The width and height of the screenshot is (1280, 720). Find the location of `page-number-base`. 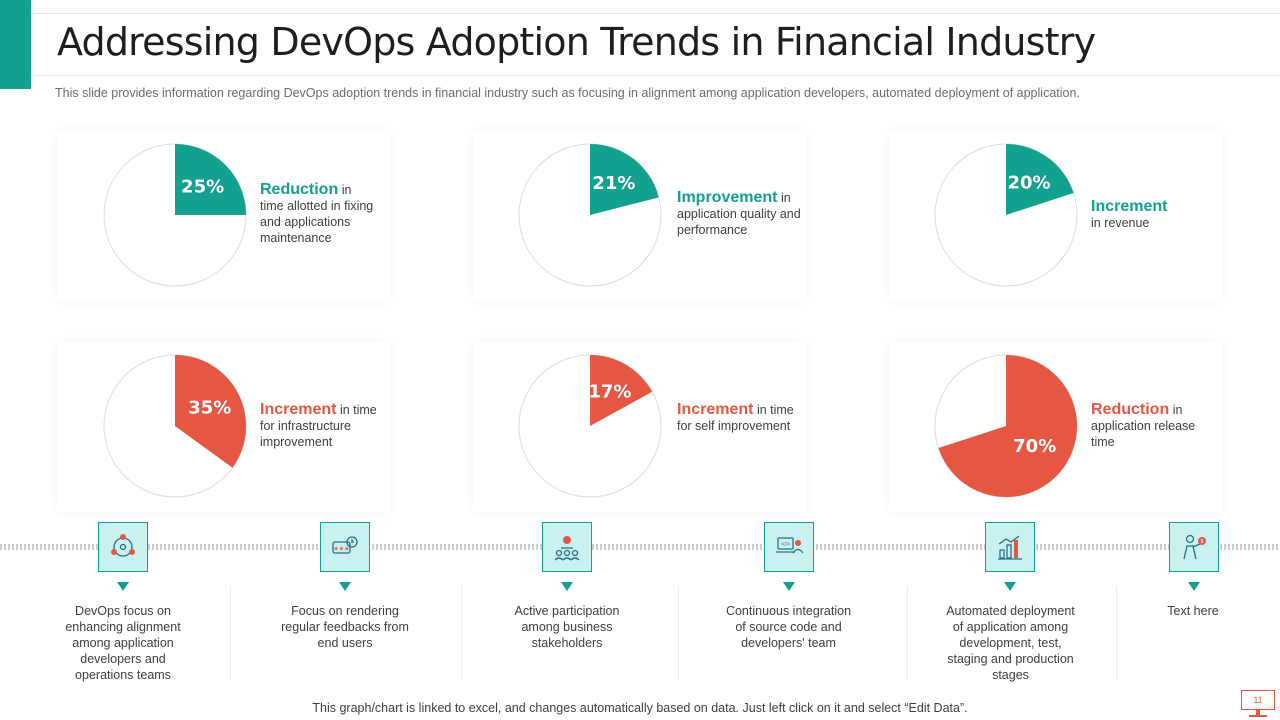

page-number-base is located at coordinates (1258, 716).